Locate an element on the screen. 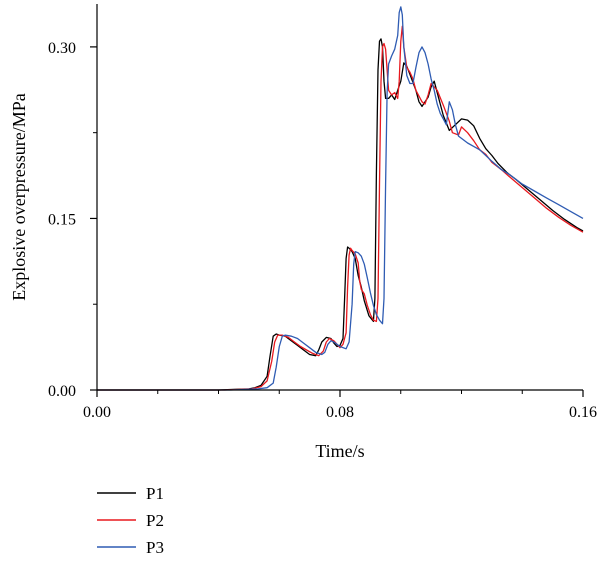 The width and height of the screenshot is (600, 562). y-tick-label: 0.30 is located at coordinates (62, 48).